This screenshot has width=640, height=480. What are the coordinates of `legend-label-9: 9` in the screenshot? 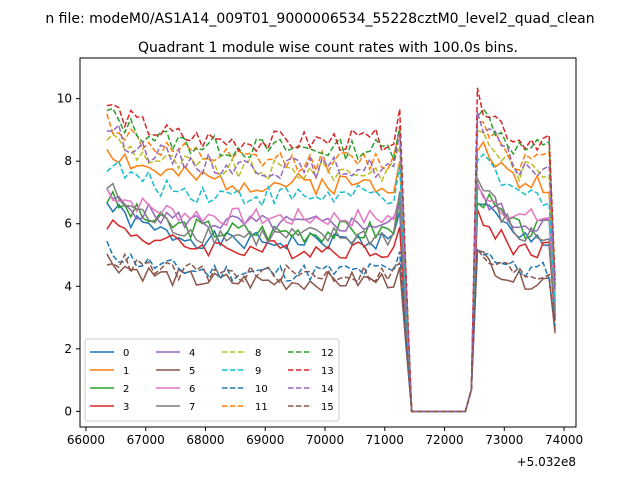 It's located at (258, 371).